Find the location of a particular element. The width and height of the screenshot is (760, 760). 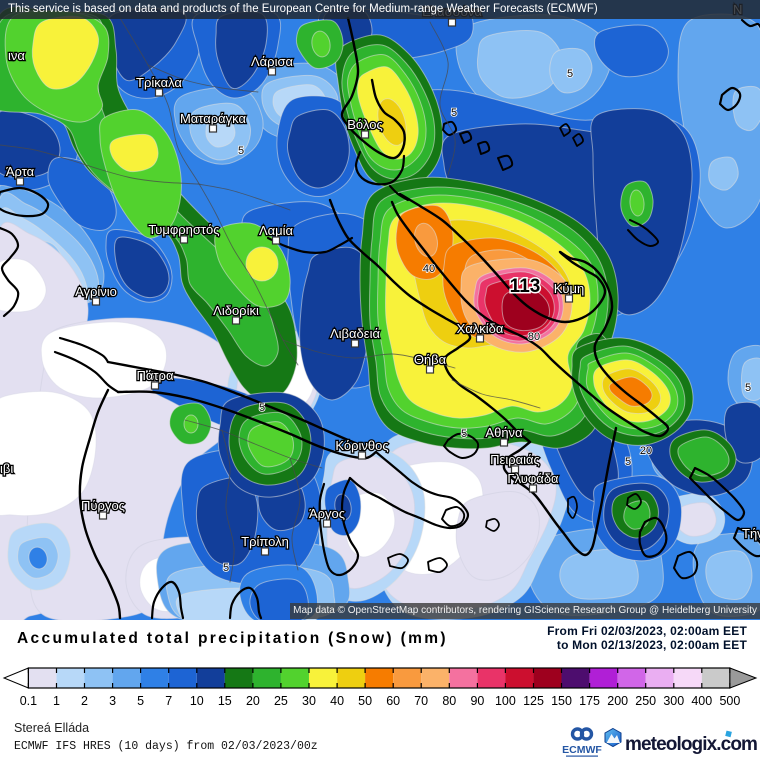

svg-text: ECMWF is located at coordinates (582, 750).